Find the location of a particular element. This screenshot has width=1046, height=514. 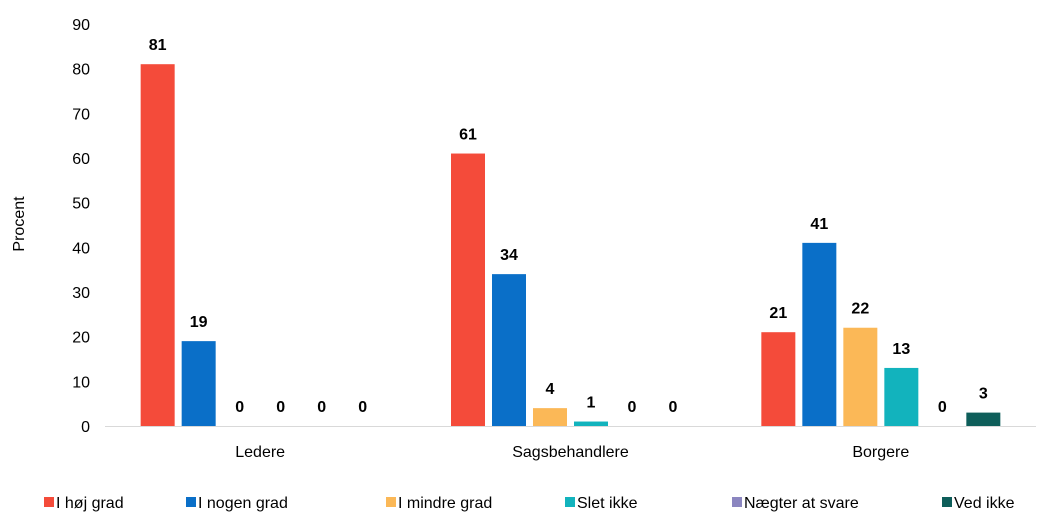

legend-item: Slet ikke is located at coordinates (601, 503).